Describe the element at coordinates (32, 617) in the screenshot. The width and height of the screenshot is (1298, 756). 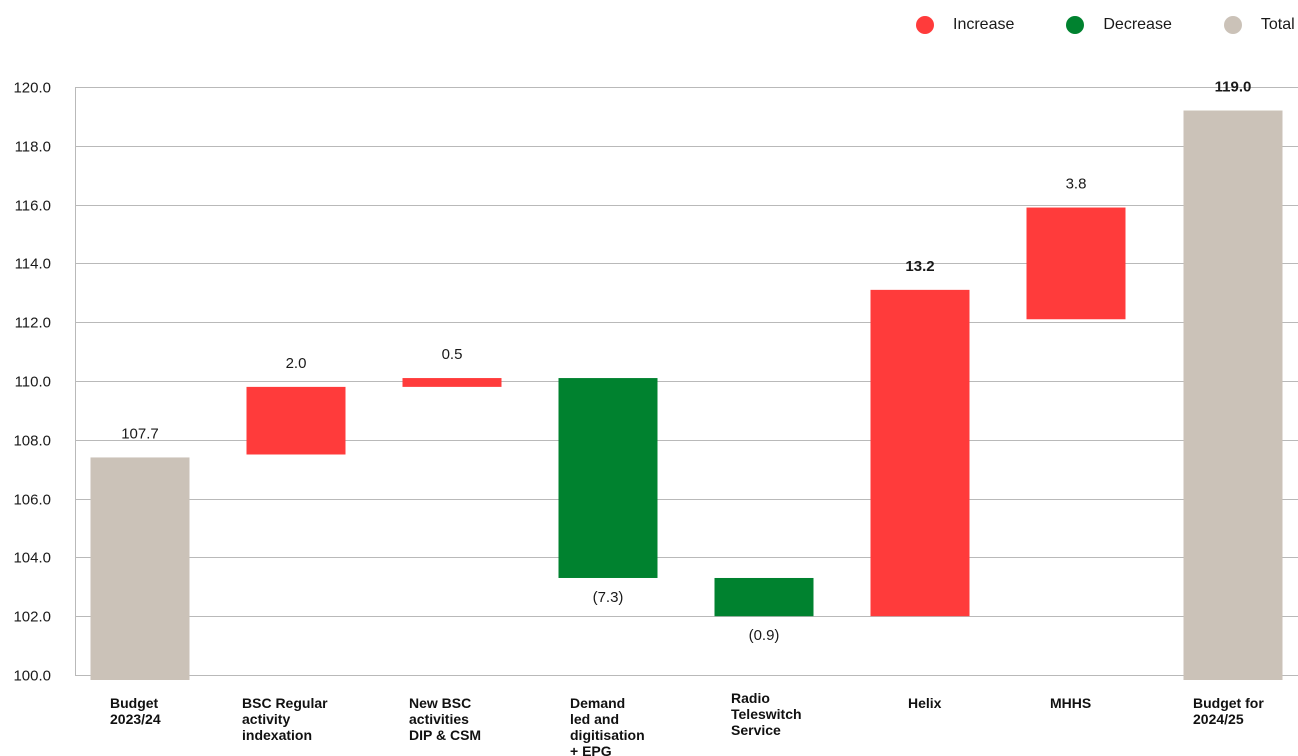
I see `y-tick-label: 102.0` at that location.